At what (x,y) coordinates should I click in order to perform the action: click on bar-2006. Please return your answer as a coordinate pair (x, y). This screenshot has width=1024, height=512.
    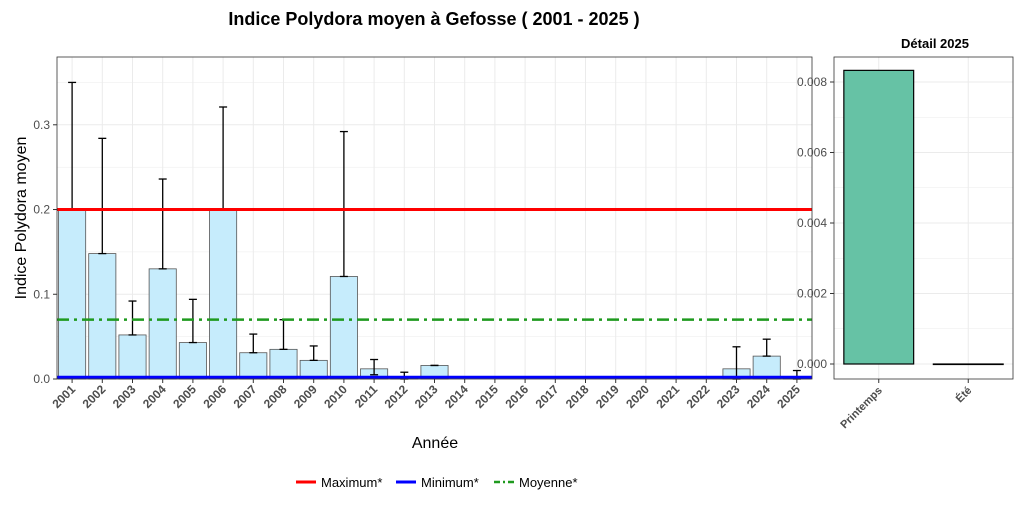
    Looking at the image, I should click on (223, 294).